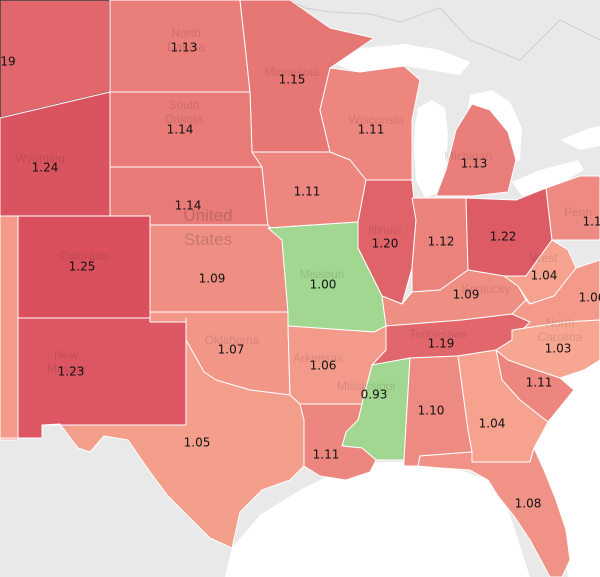 The height and width of the screenshot is (577, 600). Describe the element at coordinates (431, 149) in the screenshot. I see `lake-michigan` at that location.